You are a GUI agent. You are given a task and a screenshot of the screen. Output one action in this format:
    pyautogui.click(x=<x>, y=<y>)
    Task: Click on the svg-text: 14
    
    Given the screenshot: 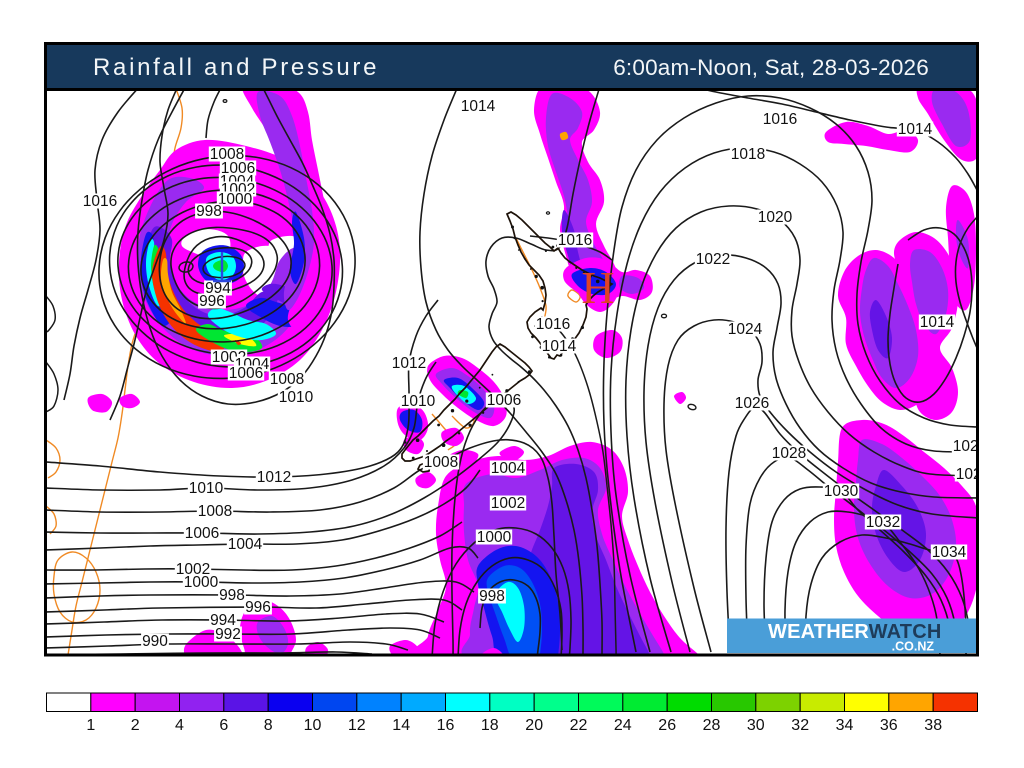 What is the action you would take?
    pyautogui.click(x=401, y=725)
    